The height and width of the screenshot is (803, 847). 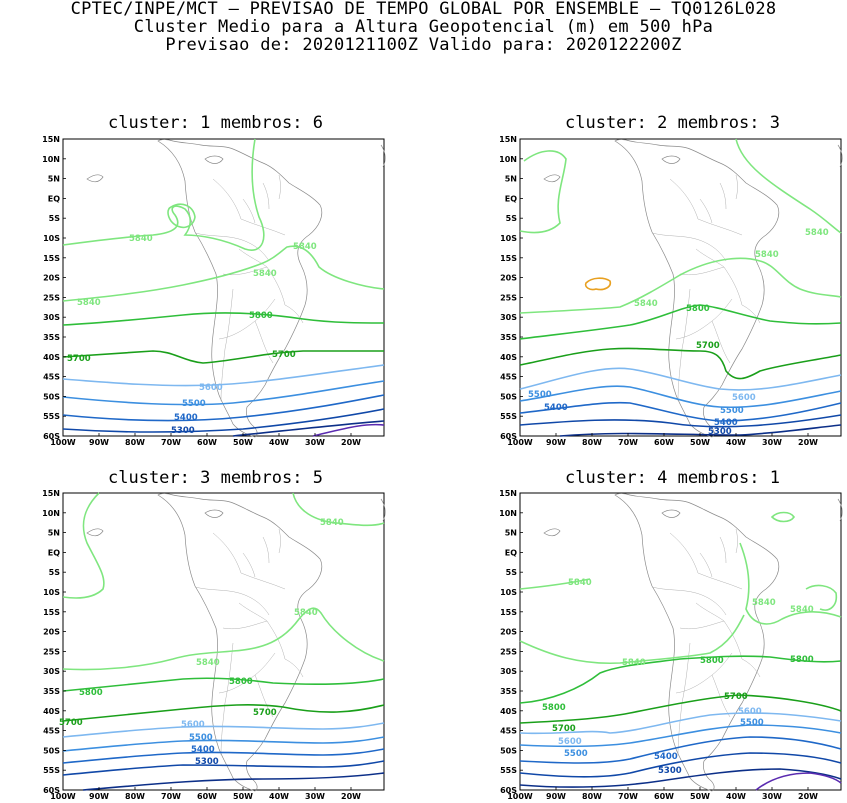 I want to click on lon-tick-label: 100W, so click(x=63, y=442).